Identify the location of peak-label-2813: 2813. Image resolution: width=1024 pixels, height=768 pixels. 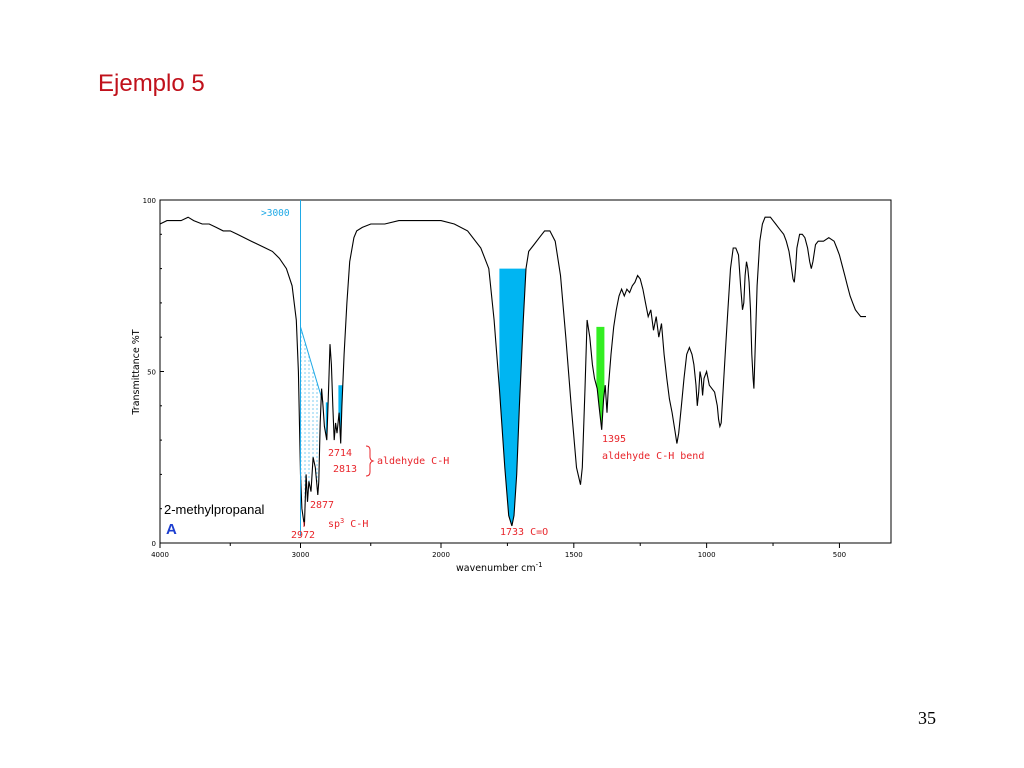
(345, 469).